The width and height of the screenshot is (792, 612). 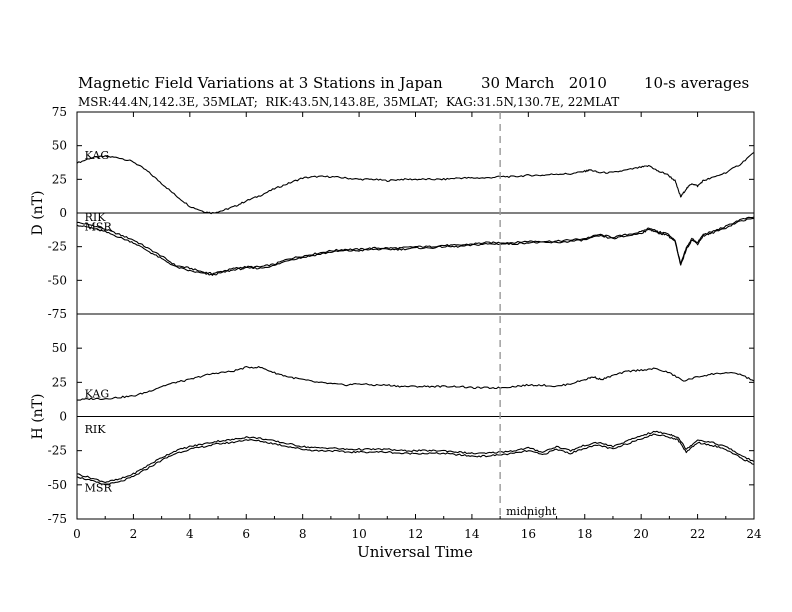 I want to click on x-tick-label: 14, so click(x=472, y=534).